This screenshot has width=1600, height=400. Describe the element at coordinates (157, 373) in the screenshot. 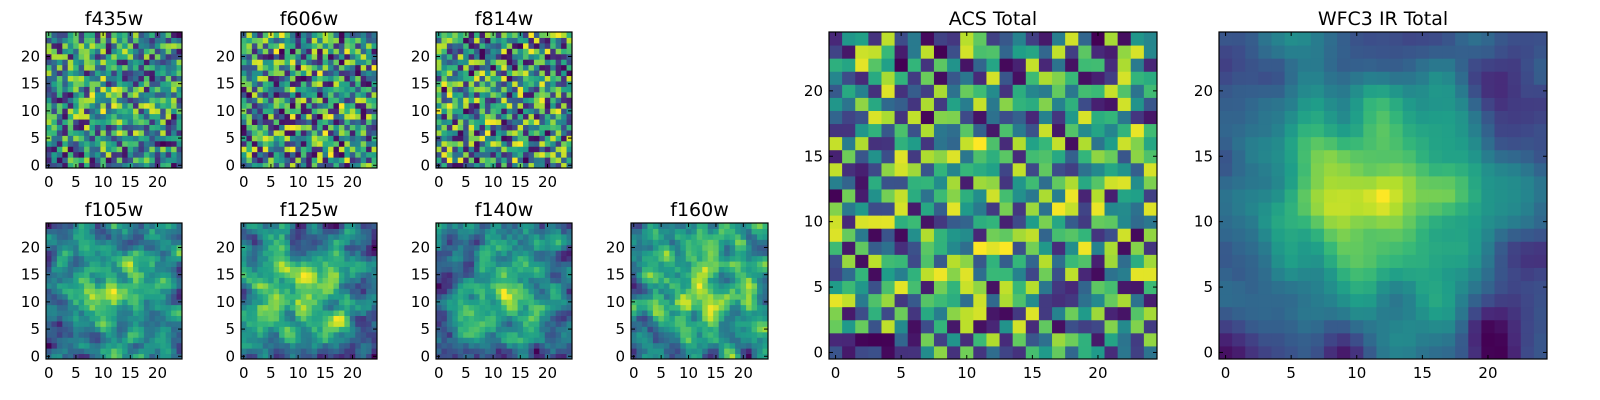

I see `x-tick-label: 20` at that location.